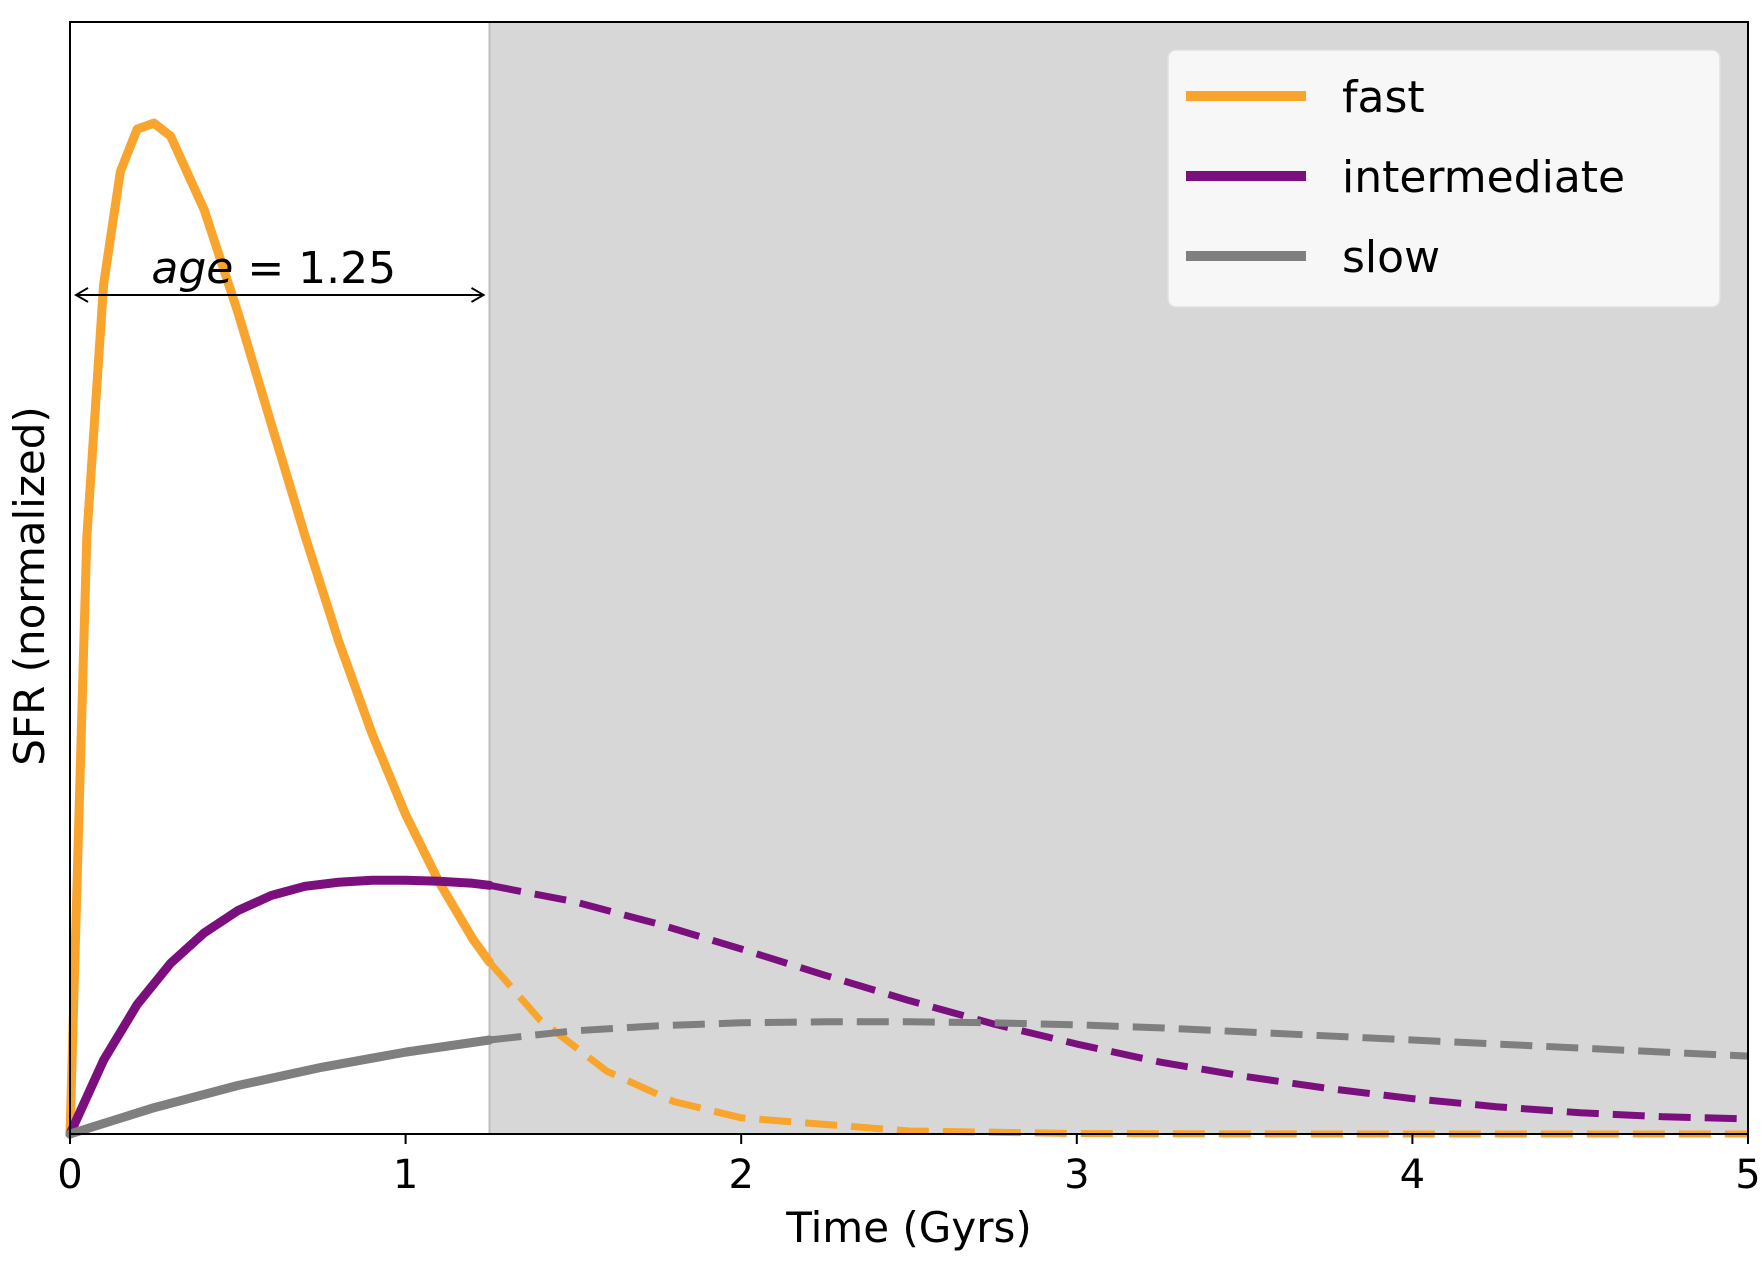  What do you see at coordinates (29, 586) in the screenshot?
I see `y-axis-label: SFR (normalized)` at bounding box center [29, 586].